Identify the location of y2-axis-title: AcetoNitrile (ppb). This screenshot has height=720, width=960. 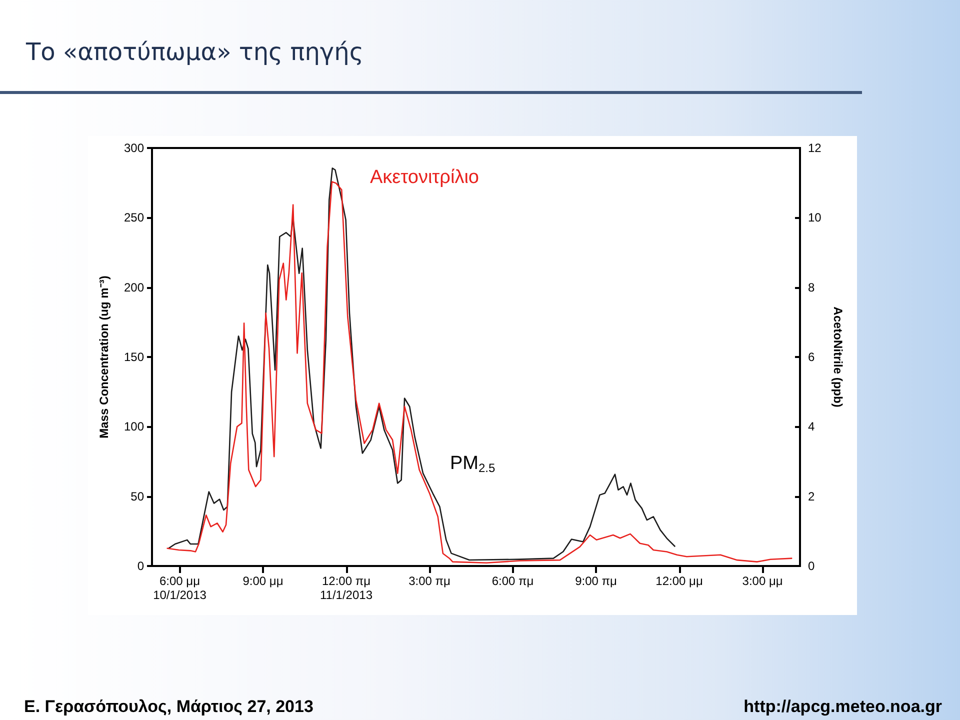
(838, 357).